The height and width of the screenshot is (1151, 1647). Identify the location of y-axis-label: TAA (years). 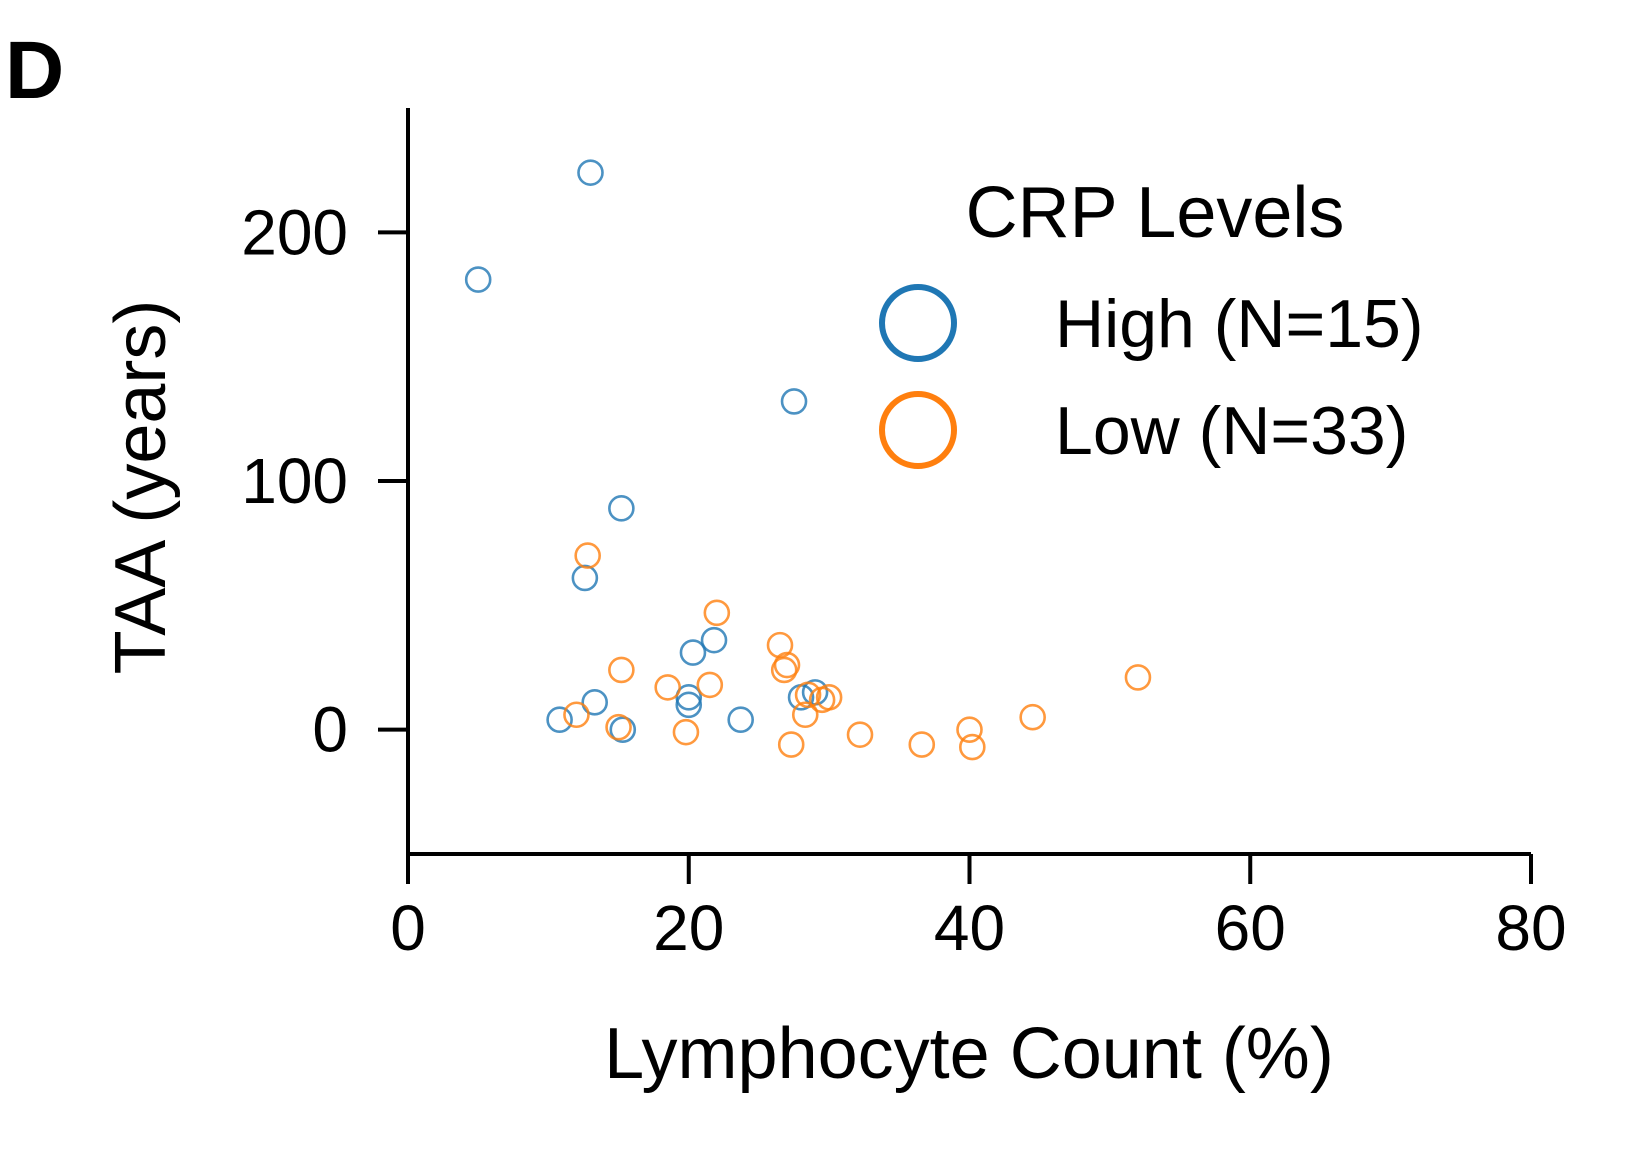
(141, 487).